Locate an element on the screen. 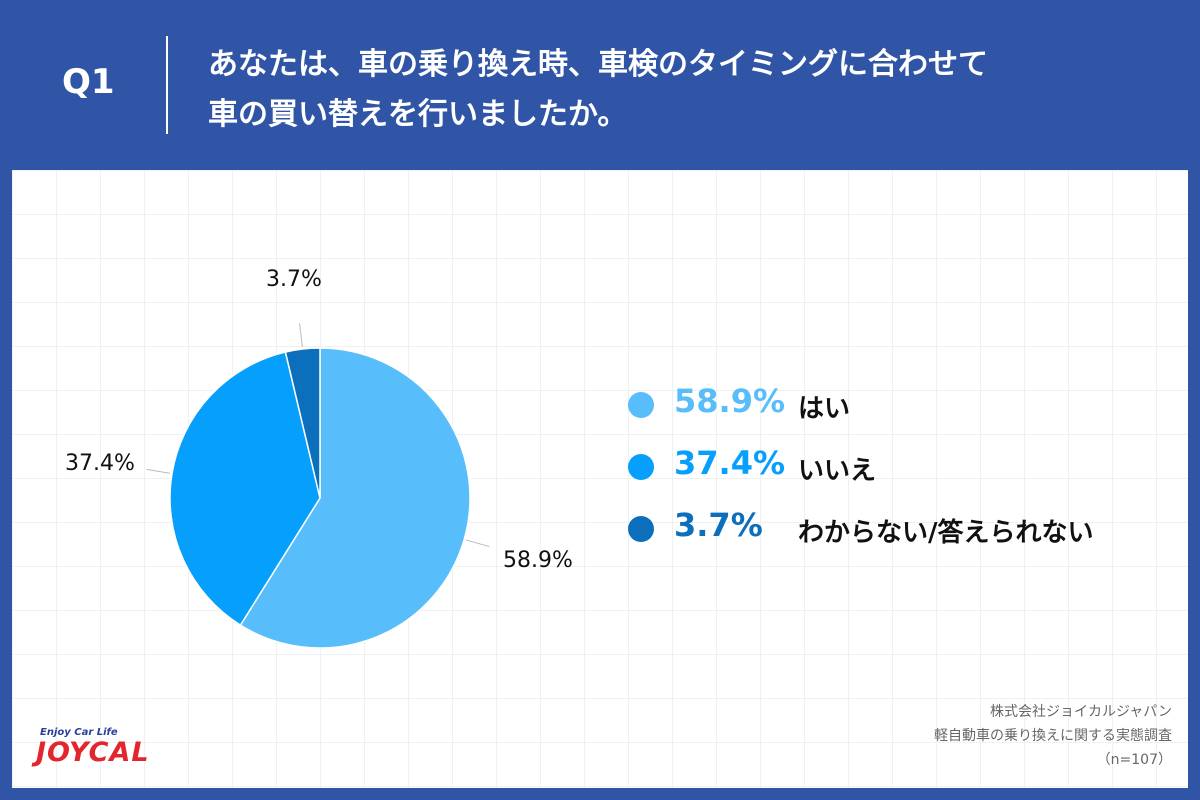 The width and height of the screenshot is (1200, 800). survey-credits: 株式会社ジョイカルジャパン 軽自動車の乗り換えに関する実態調査 （n=107） is located at coordinates (1053, 736).